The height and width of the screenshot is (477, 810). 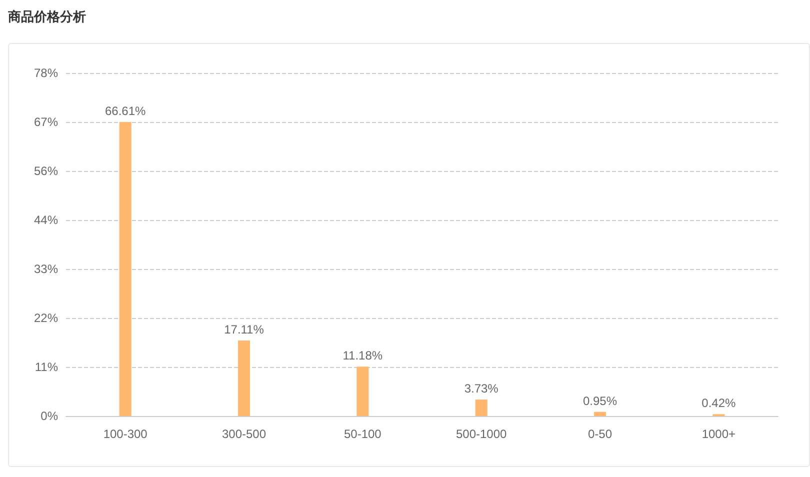 What do you see at coordinates (125, 434) in the screenshot?
I see `x-tick-label: 100-300` at bounding box center [125, 434].